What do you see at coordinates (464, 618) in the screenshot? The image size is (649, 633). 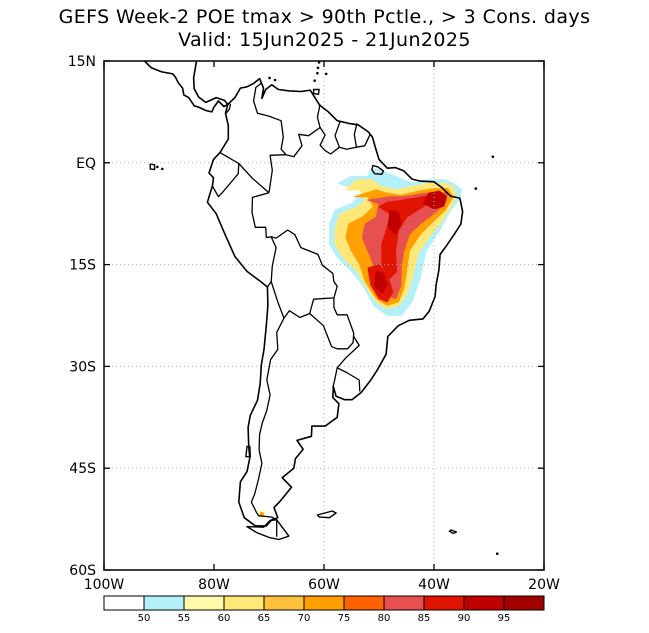 I see `legend-label: 90` at bounding box center [464, 618].